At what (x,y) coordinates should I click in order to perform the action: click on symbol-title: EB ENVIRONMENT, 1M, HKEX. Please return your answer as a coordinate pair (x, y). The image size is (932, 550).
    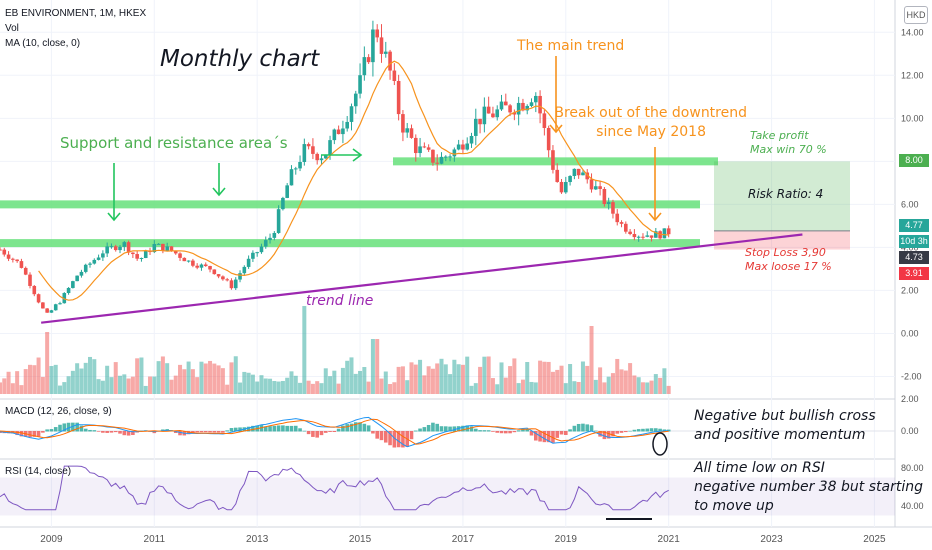
    Looking at the image, I should click on (76, 13).